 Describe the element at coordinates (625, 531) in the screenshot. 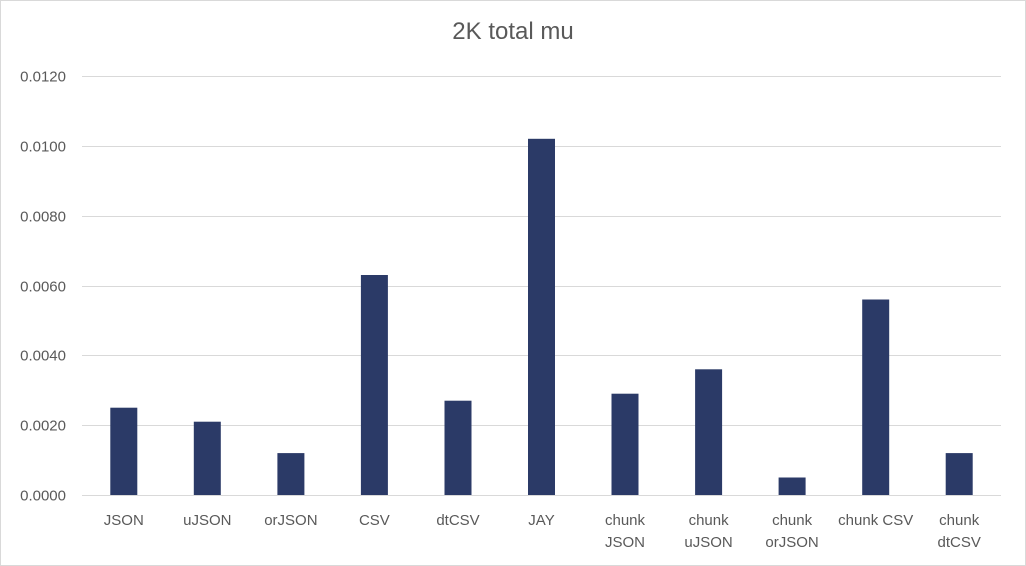

I see `x-category-label: chunk JSON` at that location.